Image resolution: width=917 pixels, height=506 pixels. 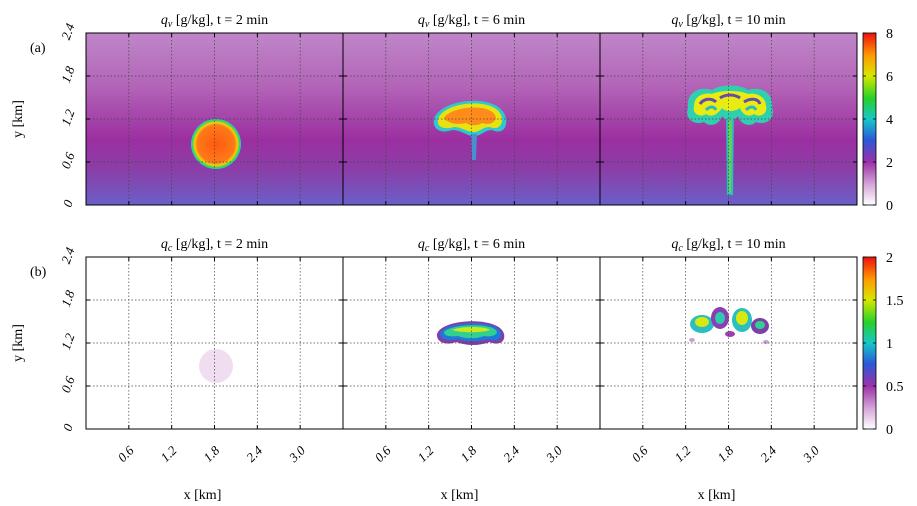 What do you see at coordinates (877, 120) in the screenshot?
I see `colorbar-qv: 0 2 4 6 8` at bounding box center [877, 120].